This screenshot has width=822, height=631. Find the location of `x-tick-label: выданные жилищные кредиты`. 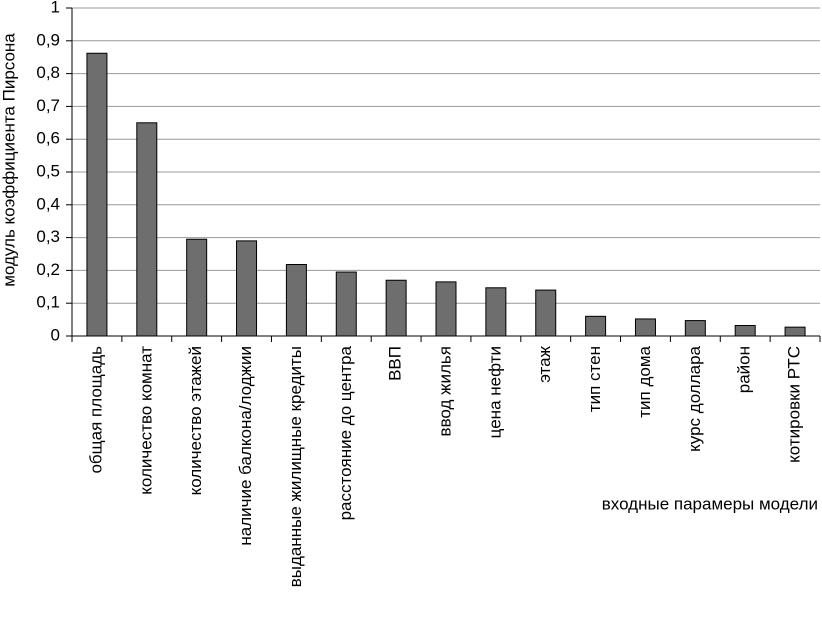

x-tick-label: выданные жилищные кредиты is located at coordinates (295, 466).